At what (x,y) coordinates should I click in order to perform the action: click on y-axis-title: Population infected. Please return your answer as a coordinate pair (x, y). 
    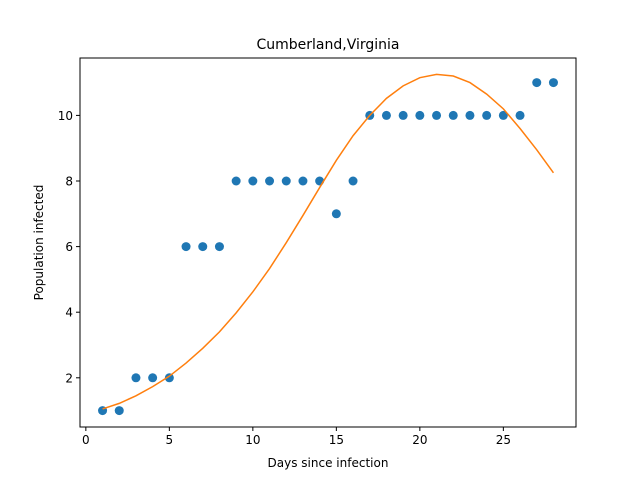
    Looking at the image, I should click on (39, 243).